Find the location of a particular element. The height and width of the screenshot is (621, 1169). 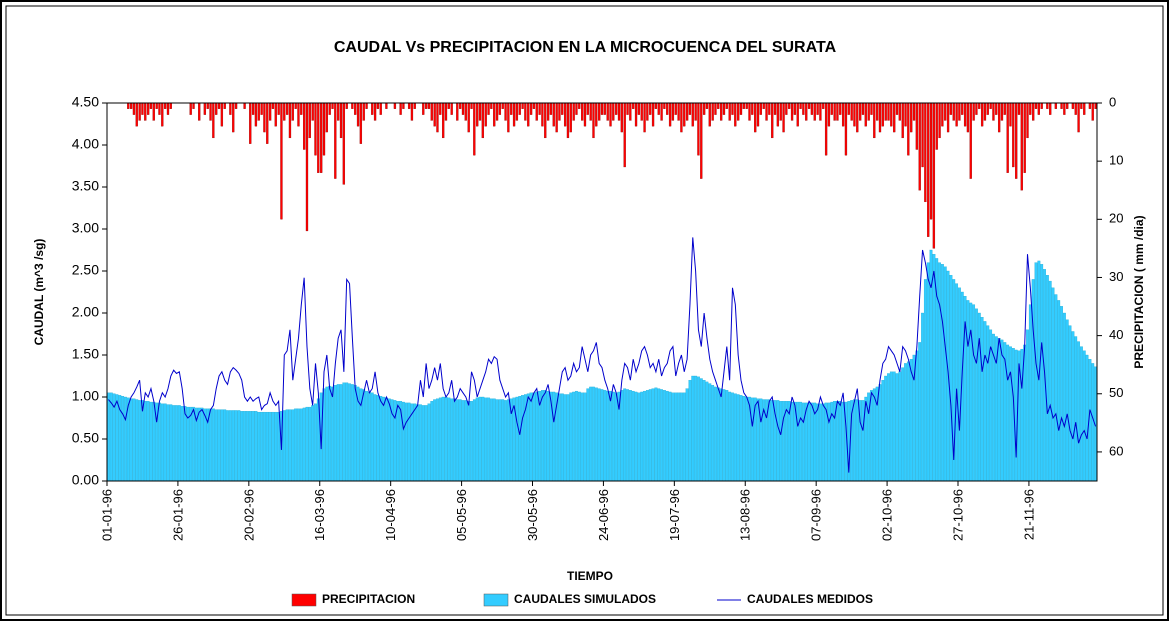

x-tick-label: 26-01-96 is located at coordinates (177, 515).